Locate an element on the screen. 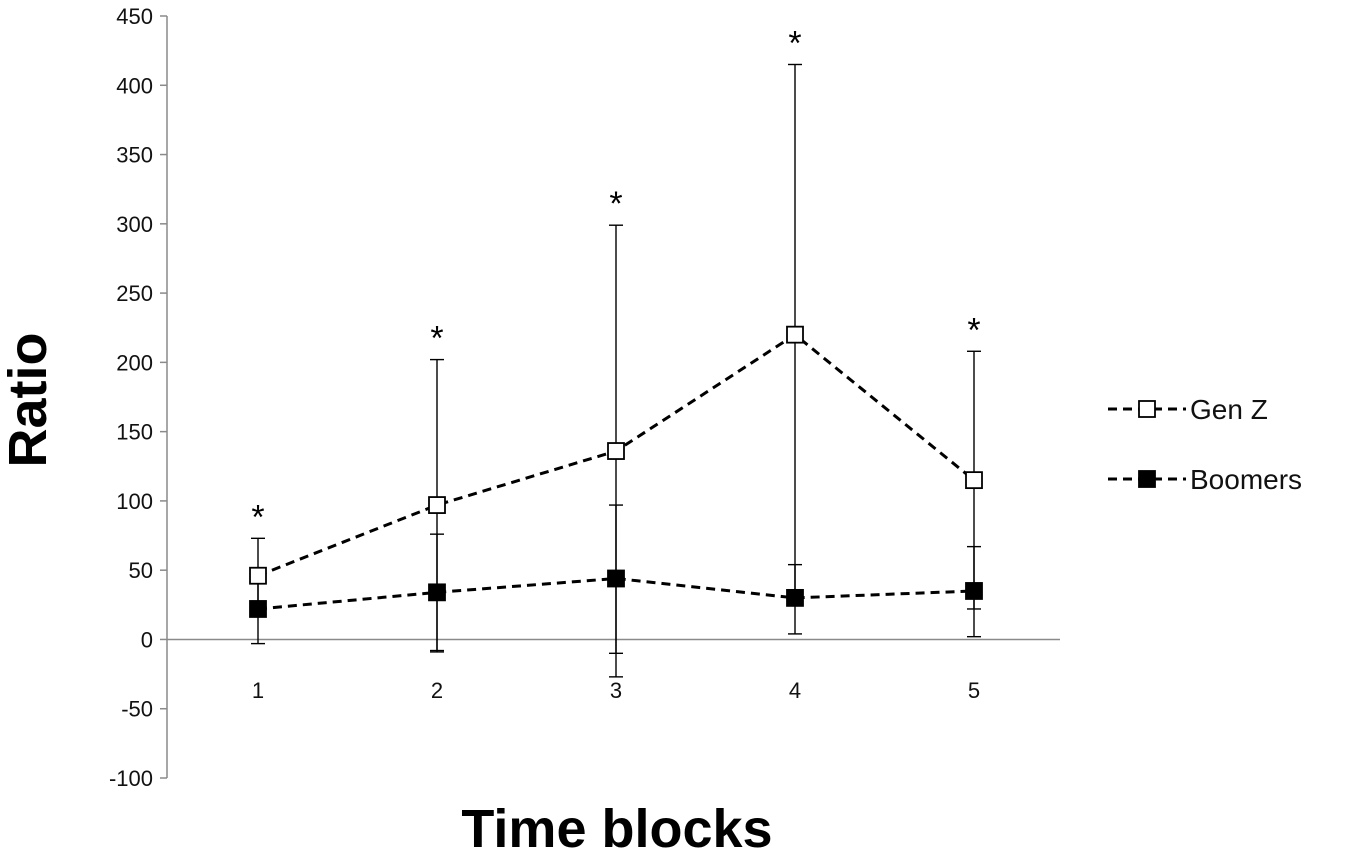 Image resolution: width=1355 pixels, height=856 pixels. x-ticks: 1 2 3 4 5 is located at coordinates (616, 690).